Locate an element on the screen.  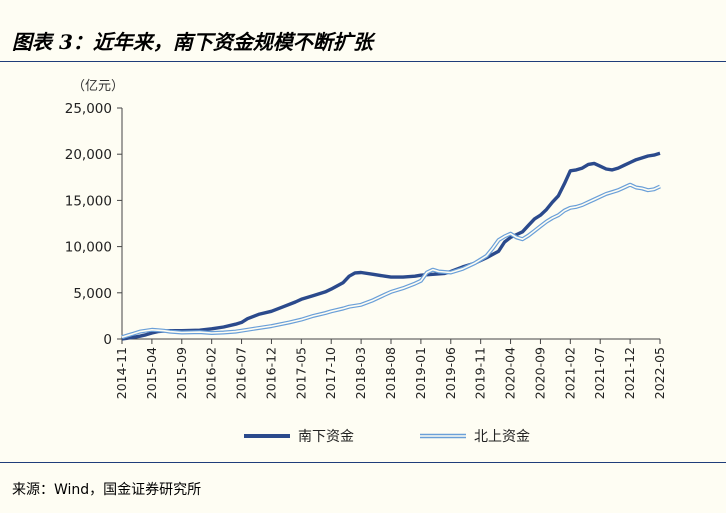
x-tick-label: 2019-11 is located at coordinates (480, 373).